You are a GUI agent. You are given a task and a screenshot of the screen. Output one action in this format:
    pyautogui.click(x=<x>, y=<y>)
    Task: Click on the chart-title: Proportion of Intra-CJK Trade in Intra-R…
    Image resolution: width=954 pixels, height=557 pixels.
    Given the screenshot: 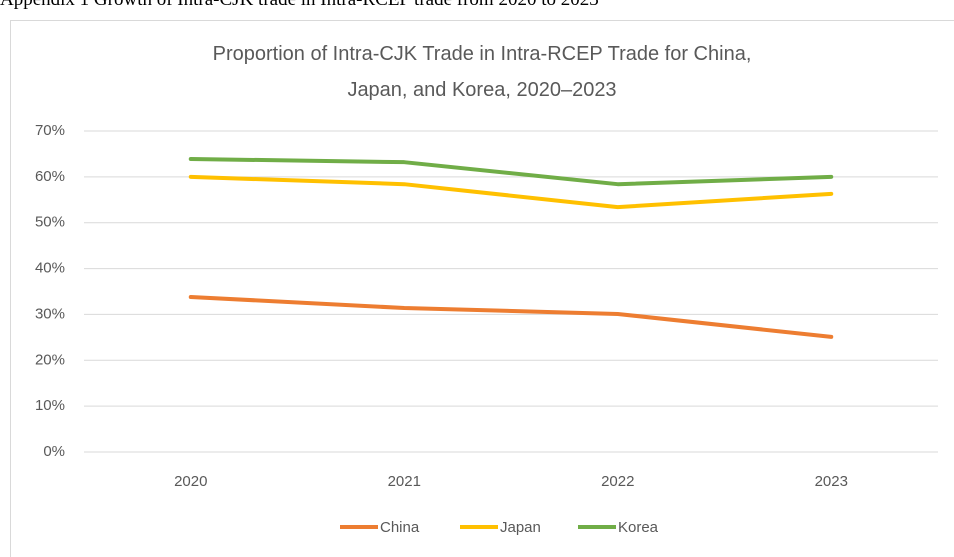 What is the action you would take?
    pyautogui.click(x=482, y=72)
    